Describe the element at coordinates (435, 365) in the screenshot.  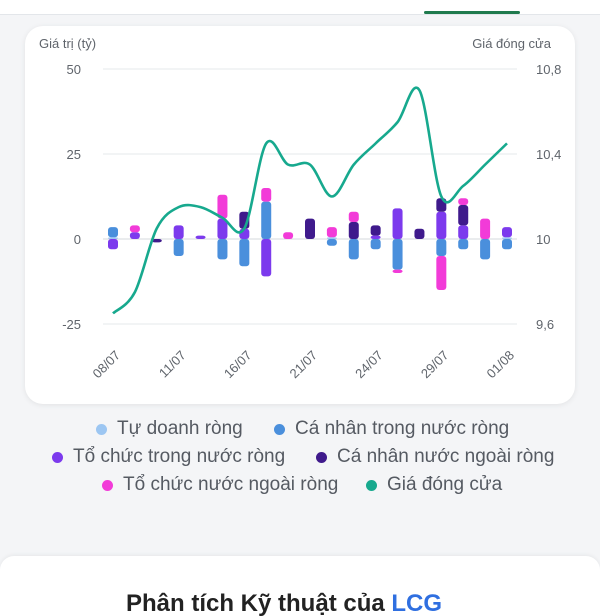
I see `x-tick-label: 29/07` at that location.